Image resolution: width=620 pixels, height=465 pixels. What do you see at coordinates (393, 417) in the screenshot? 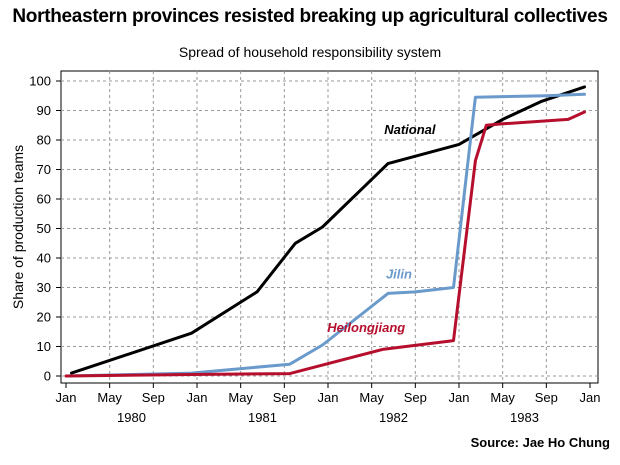
I see `x-year-label: 1982` at bounding box center [393, 417].